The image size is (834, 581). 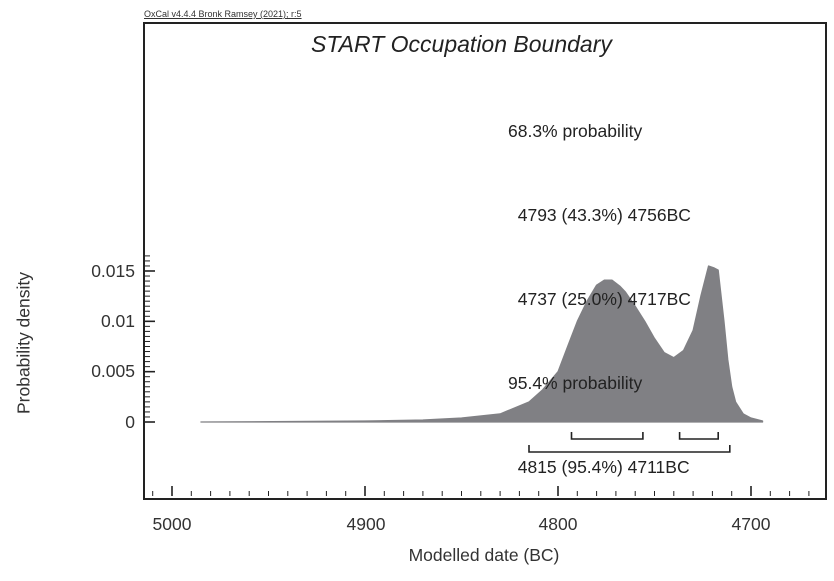 What do you see at coordinates (223, 14) in the screenshot?
I see `software-credit: OxCal v4.4.4 Bronk Ramsey (2021); r:5` at bounding box center [223, 14].